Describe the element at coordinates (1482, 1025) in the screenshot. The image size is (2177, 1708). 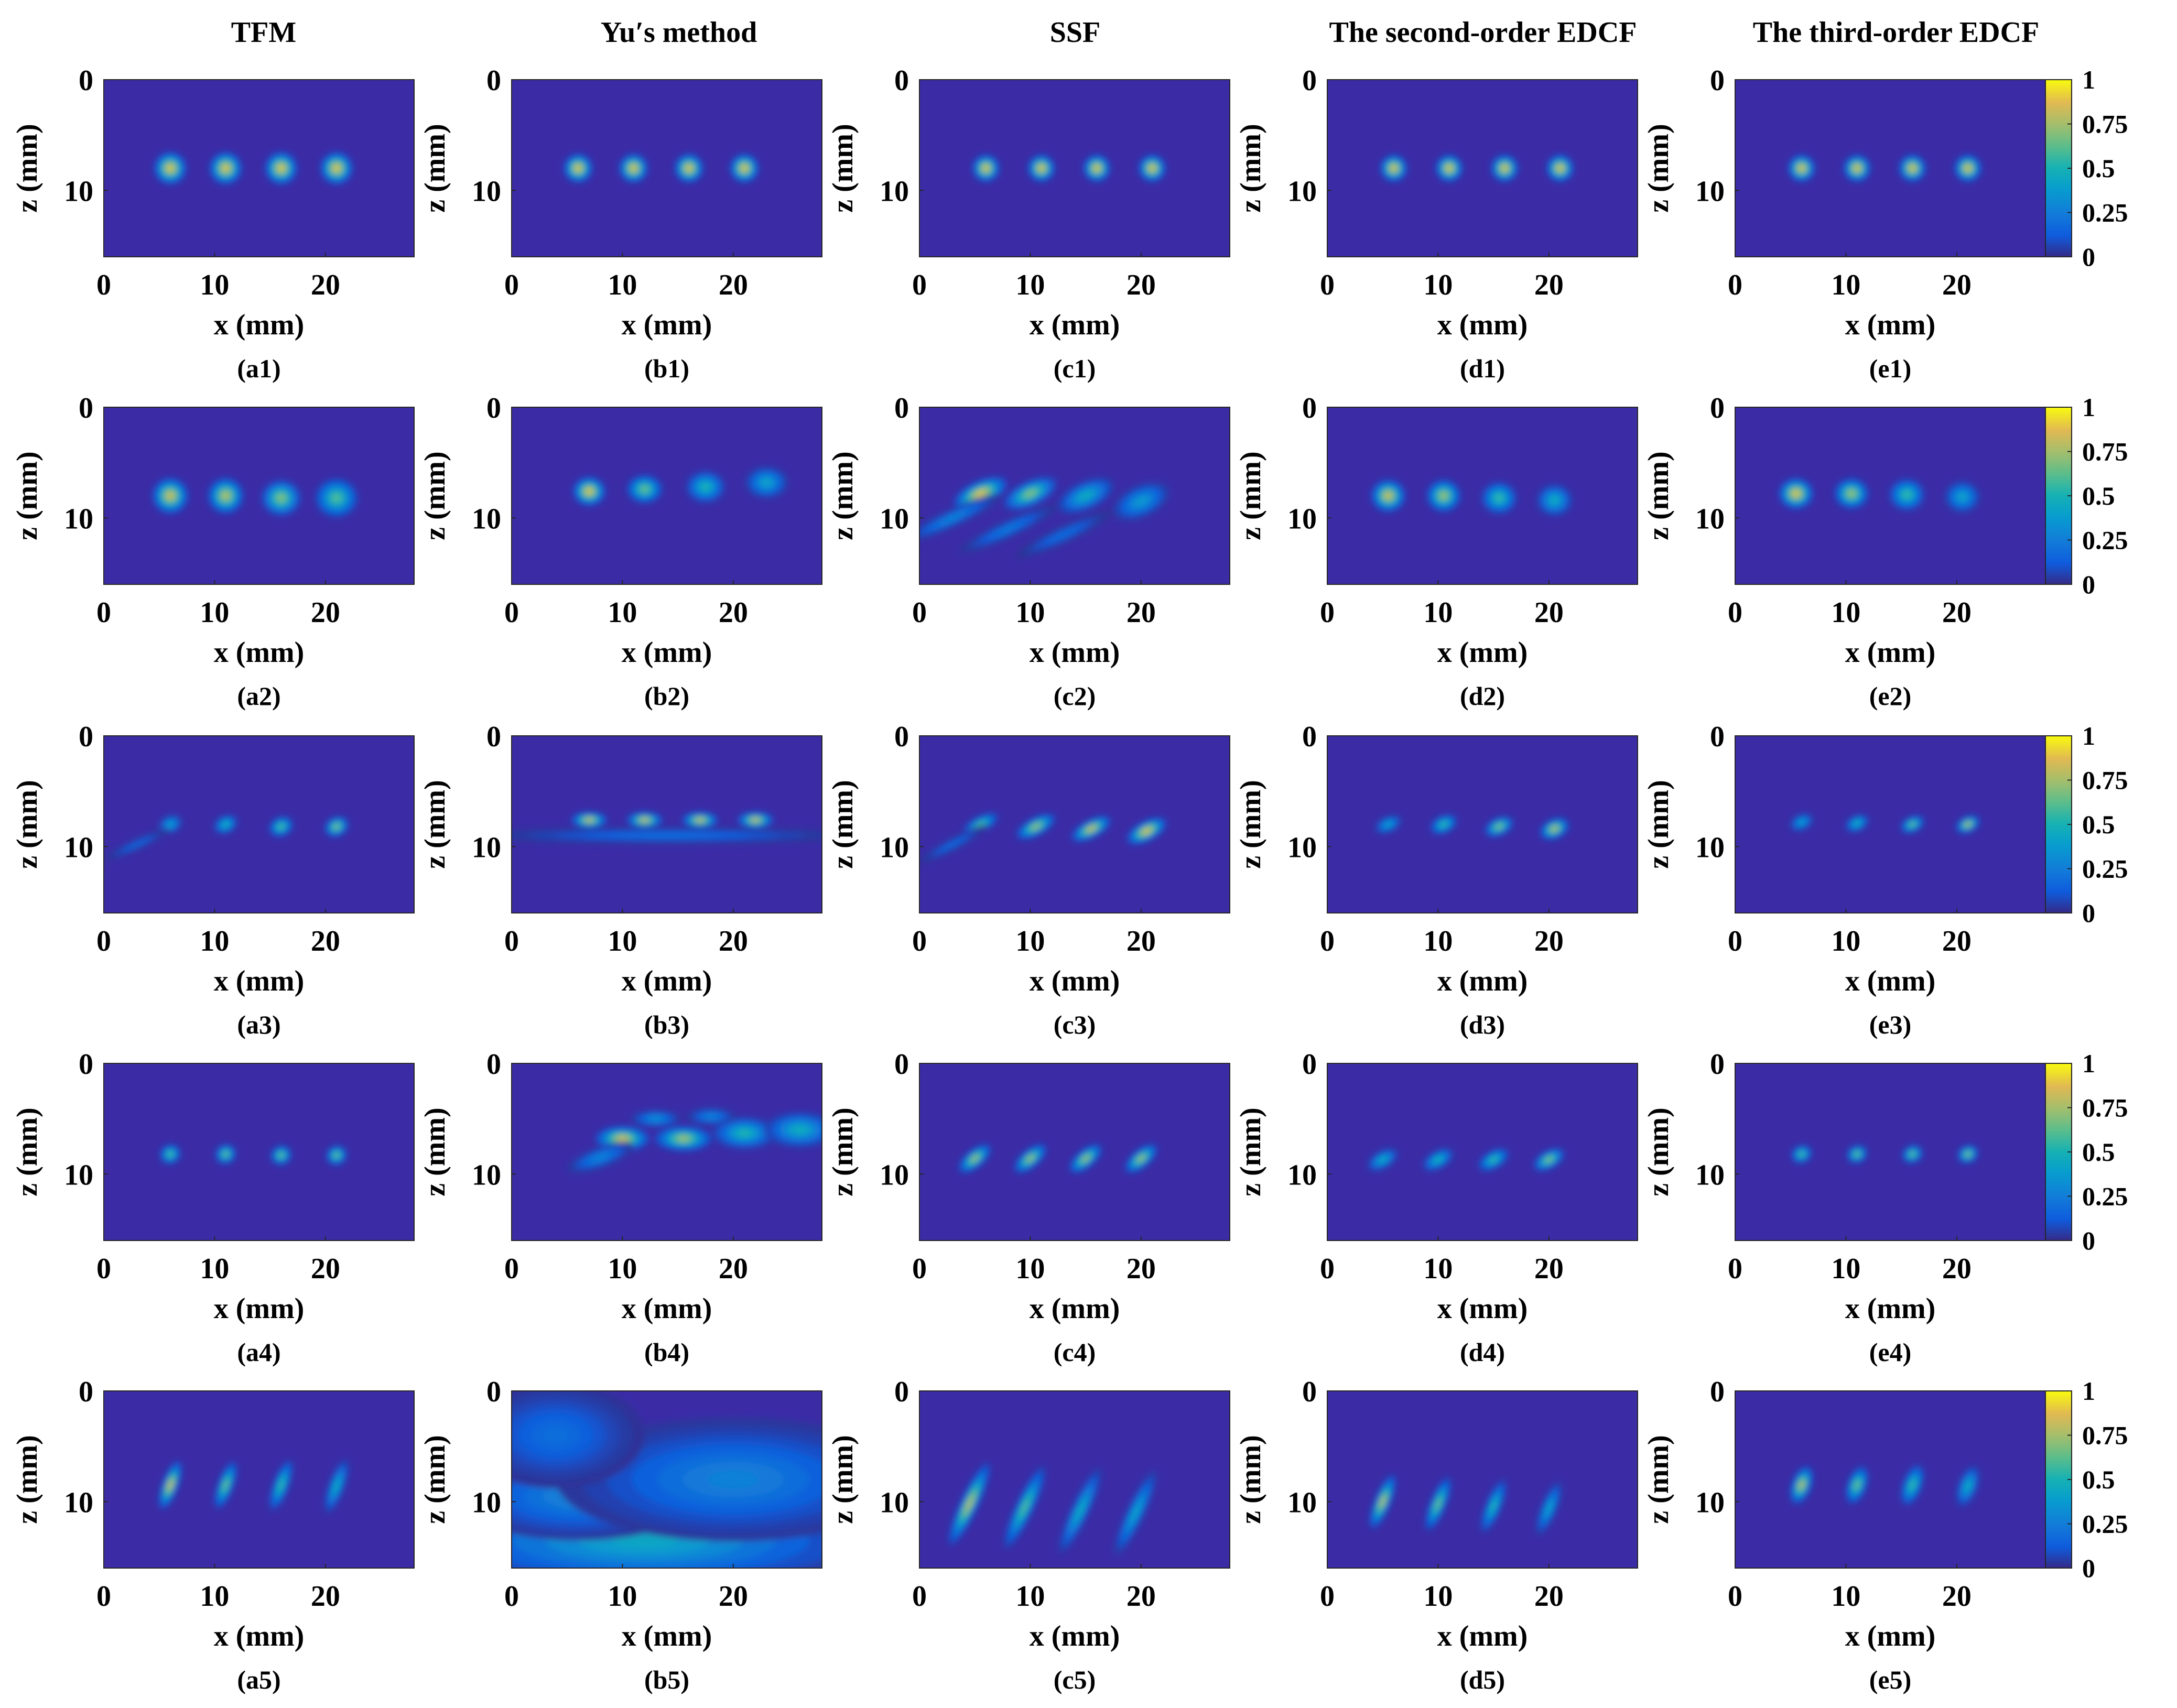
I see `panel-caption: (d3)` at that location.